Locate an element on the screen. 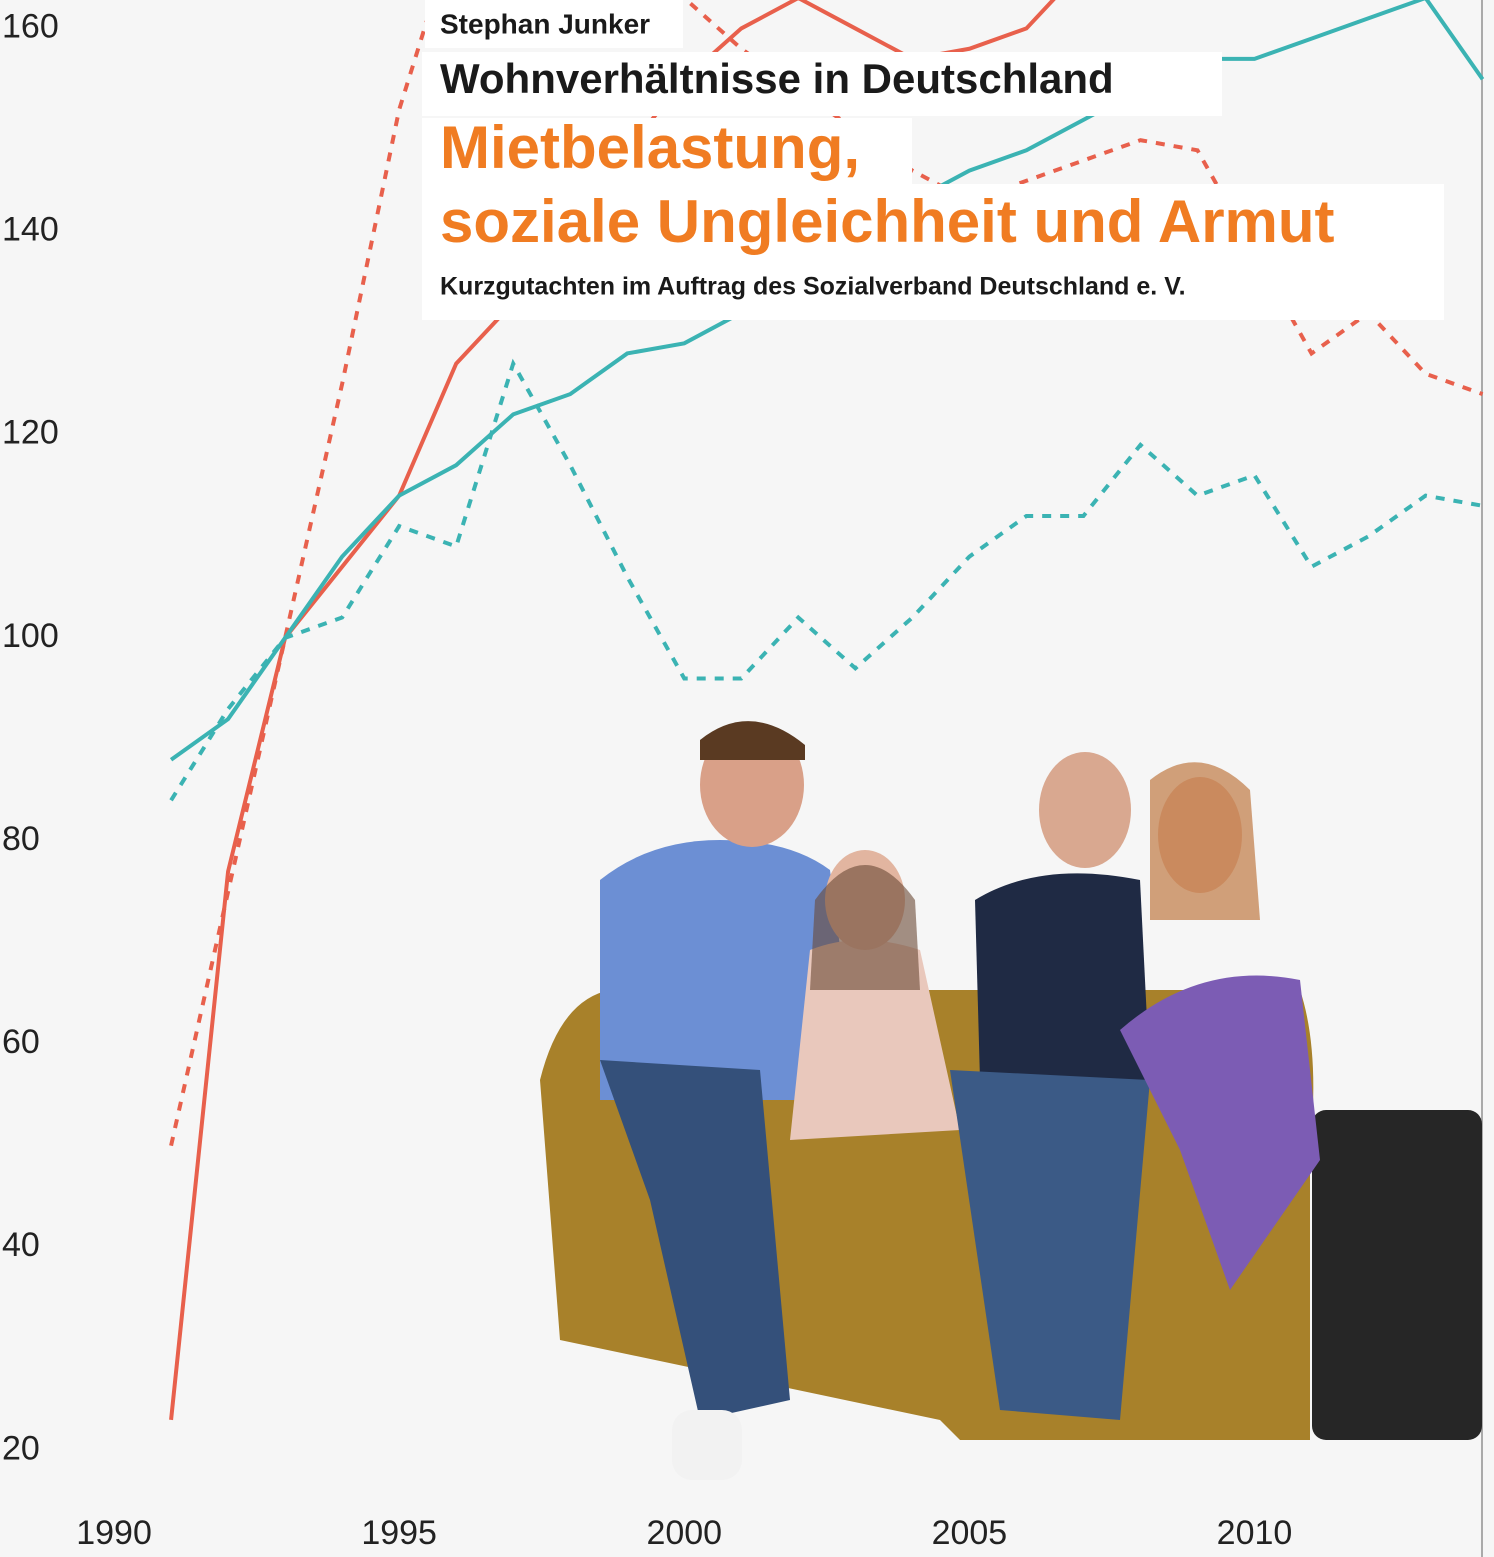 The image size is (1494, 1557). man-shoe is located at coordinates (707, 1445).